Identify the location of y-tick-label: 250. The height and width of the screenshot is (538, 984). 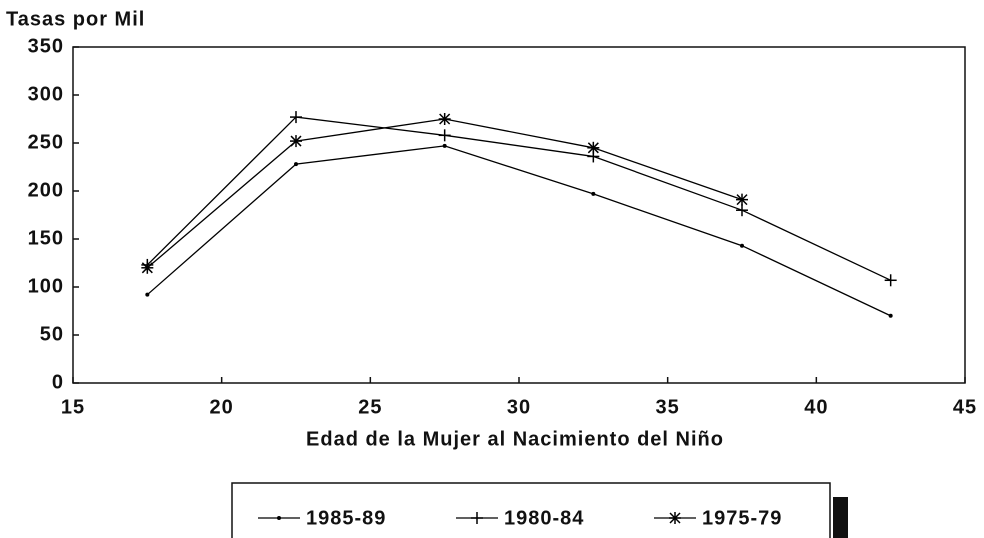
(46, 142).